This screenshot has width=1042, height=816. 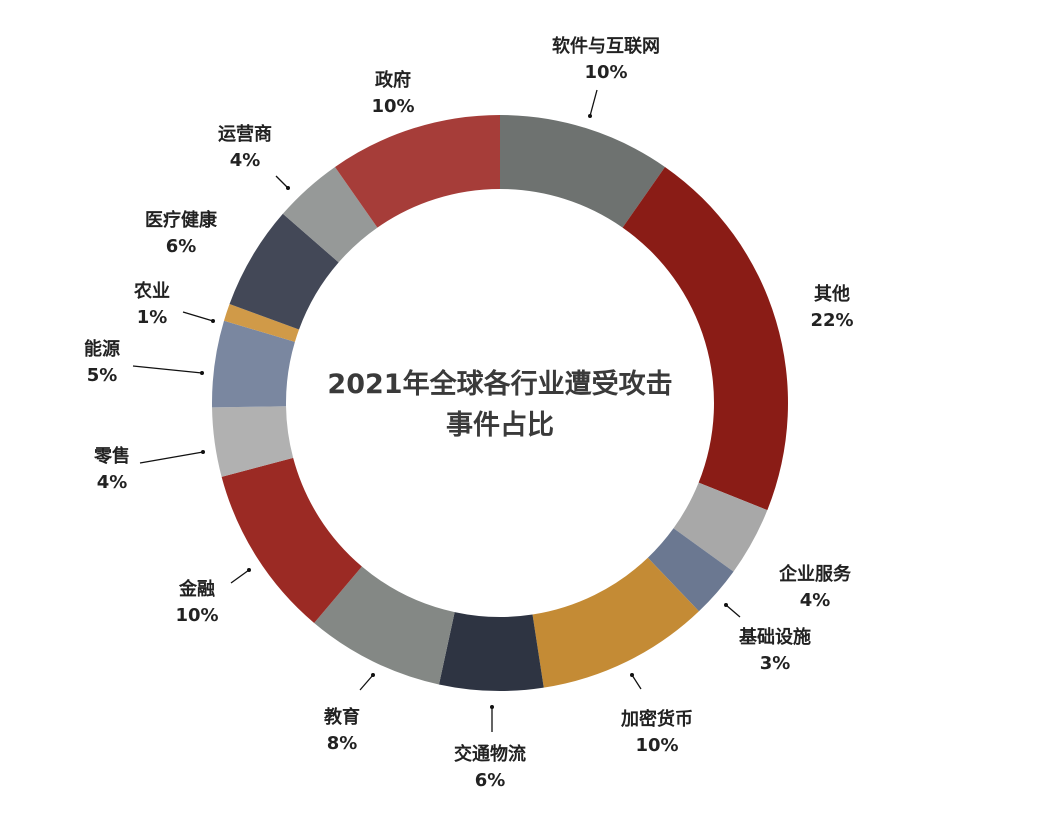 I want to click on slice-label-value-6: 6%, so click(x=490, y=780).